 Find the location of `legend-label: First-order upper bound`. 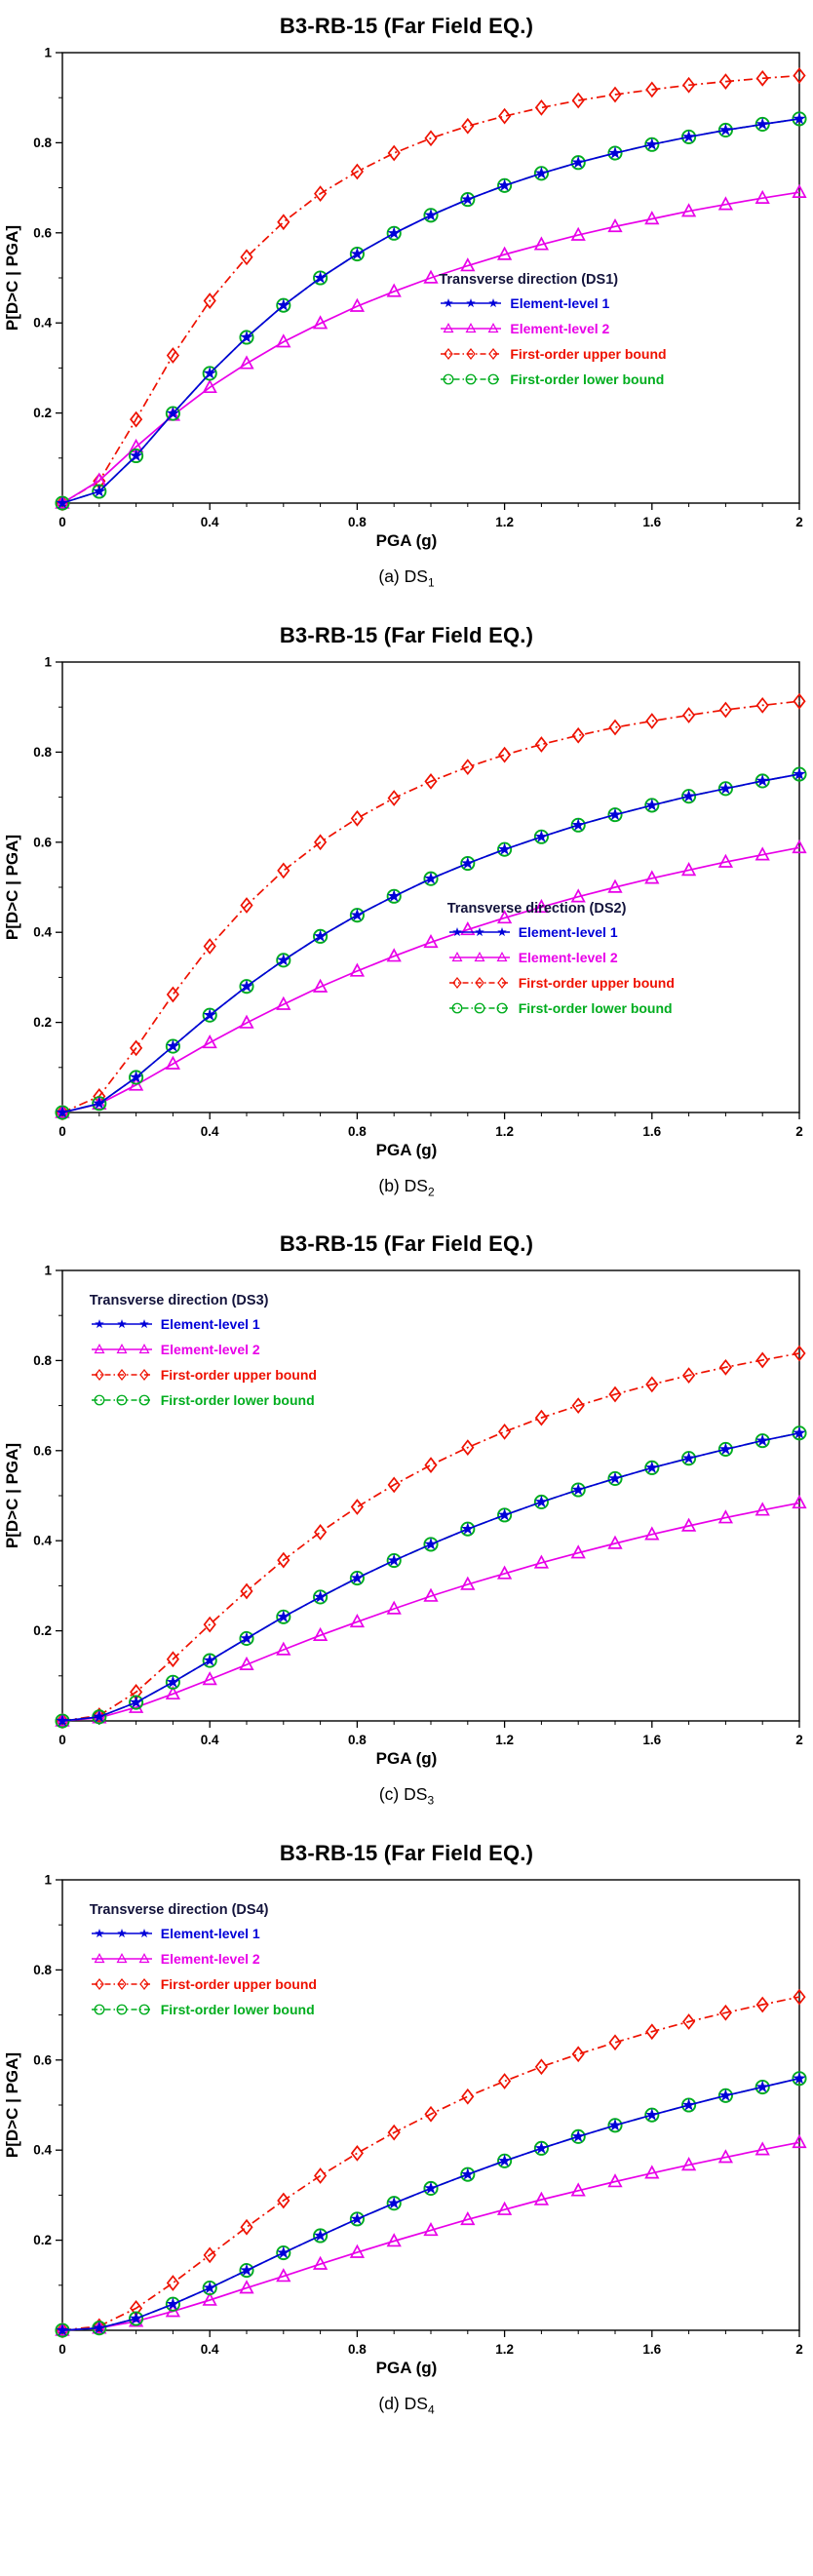

legend-label: First-order upper bound is located at coordinates (597, 983).